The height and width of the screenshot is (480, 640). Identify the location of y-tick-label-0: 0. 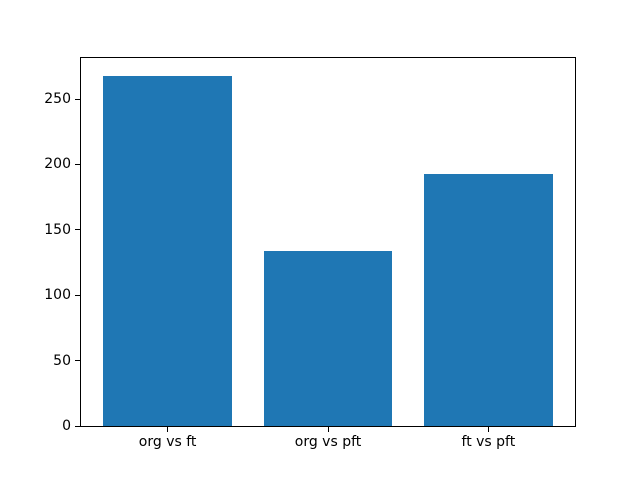
(66, 426).